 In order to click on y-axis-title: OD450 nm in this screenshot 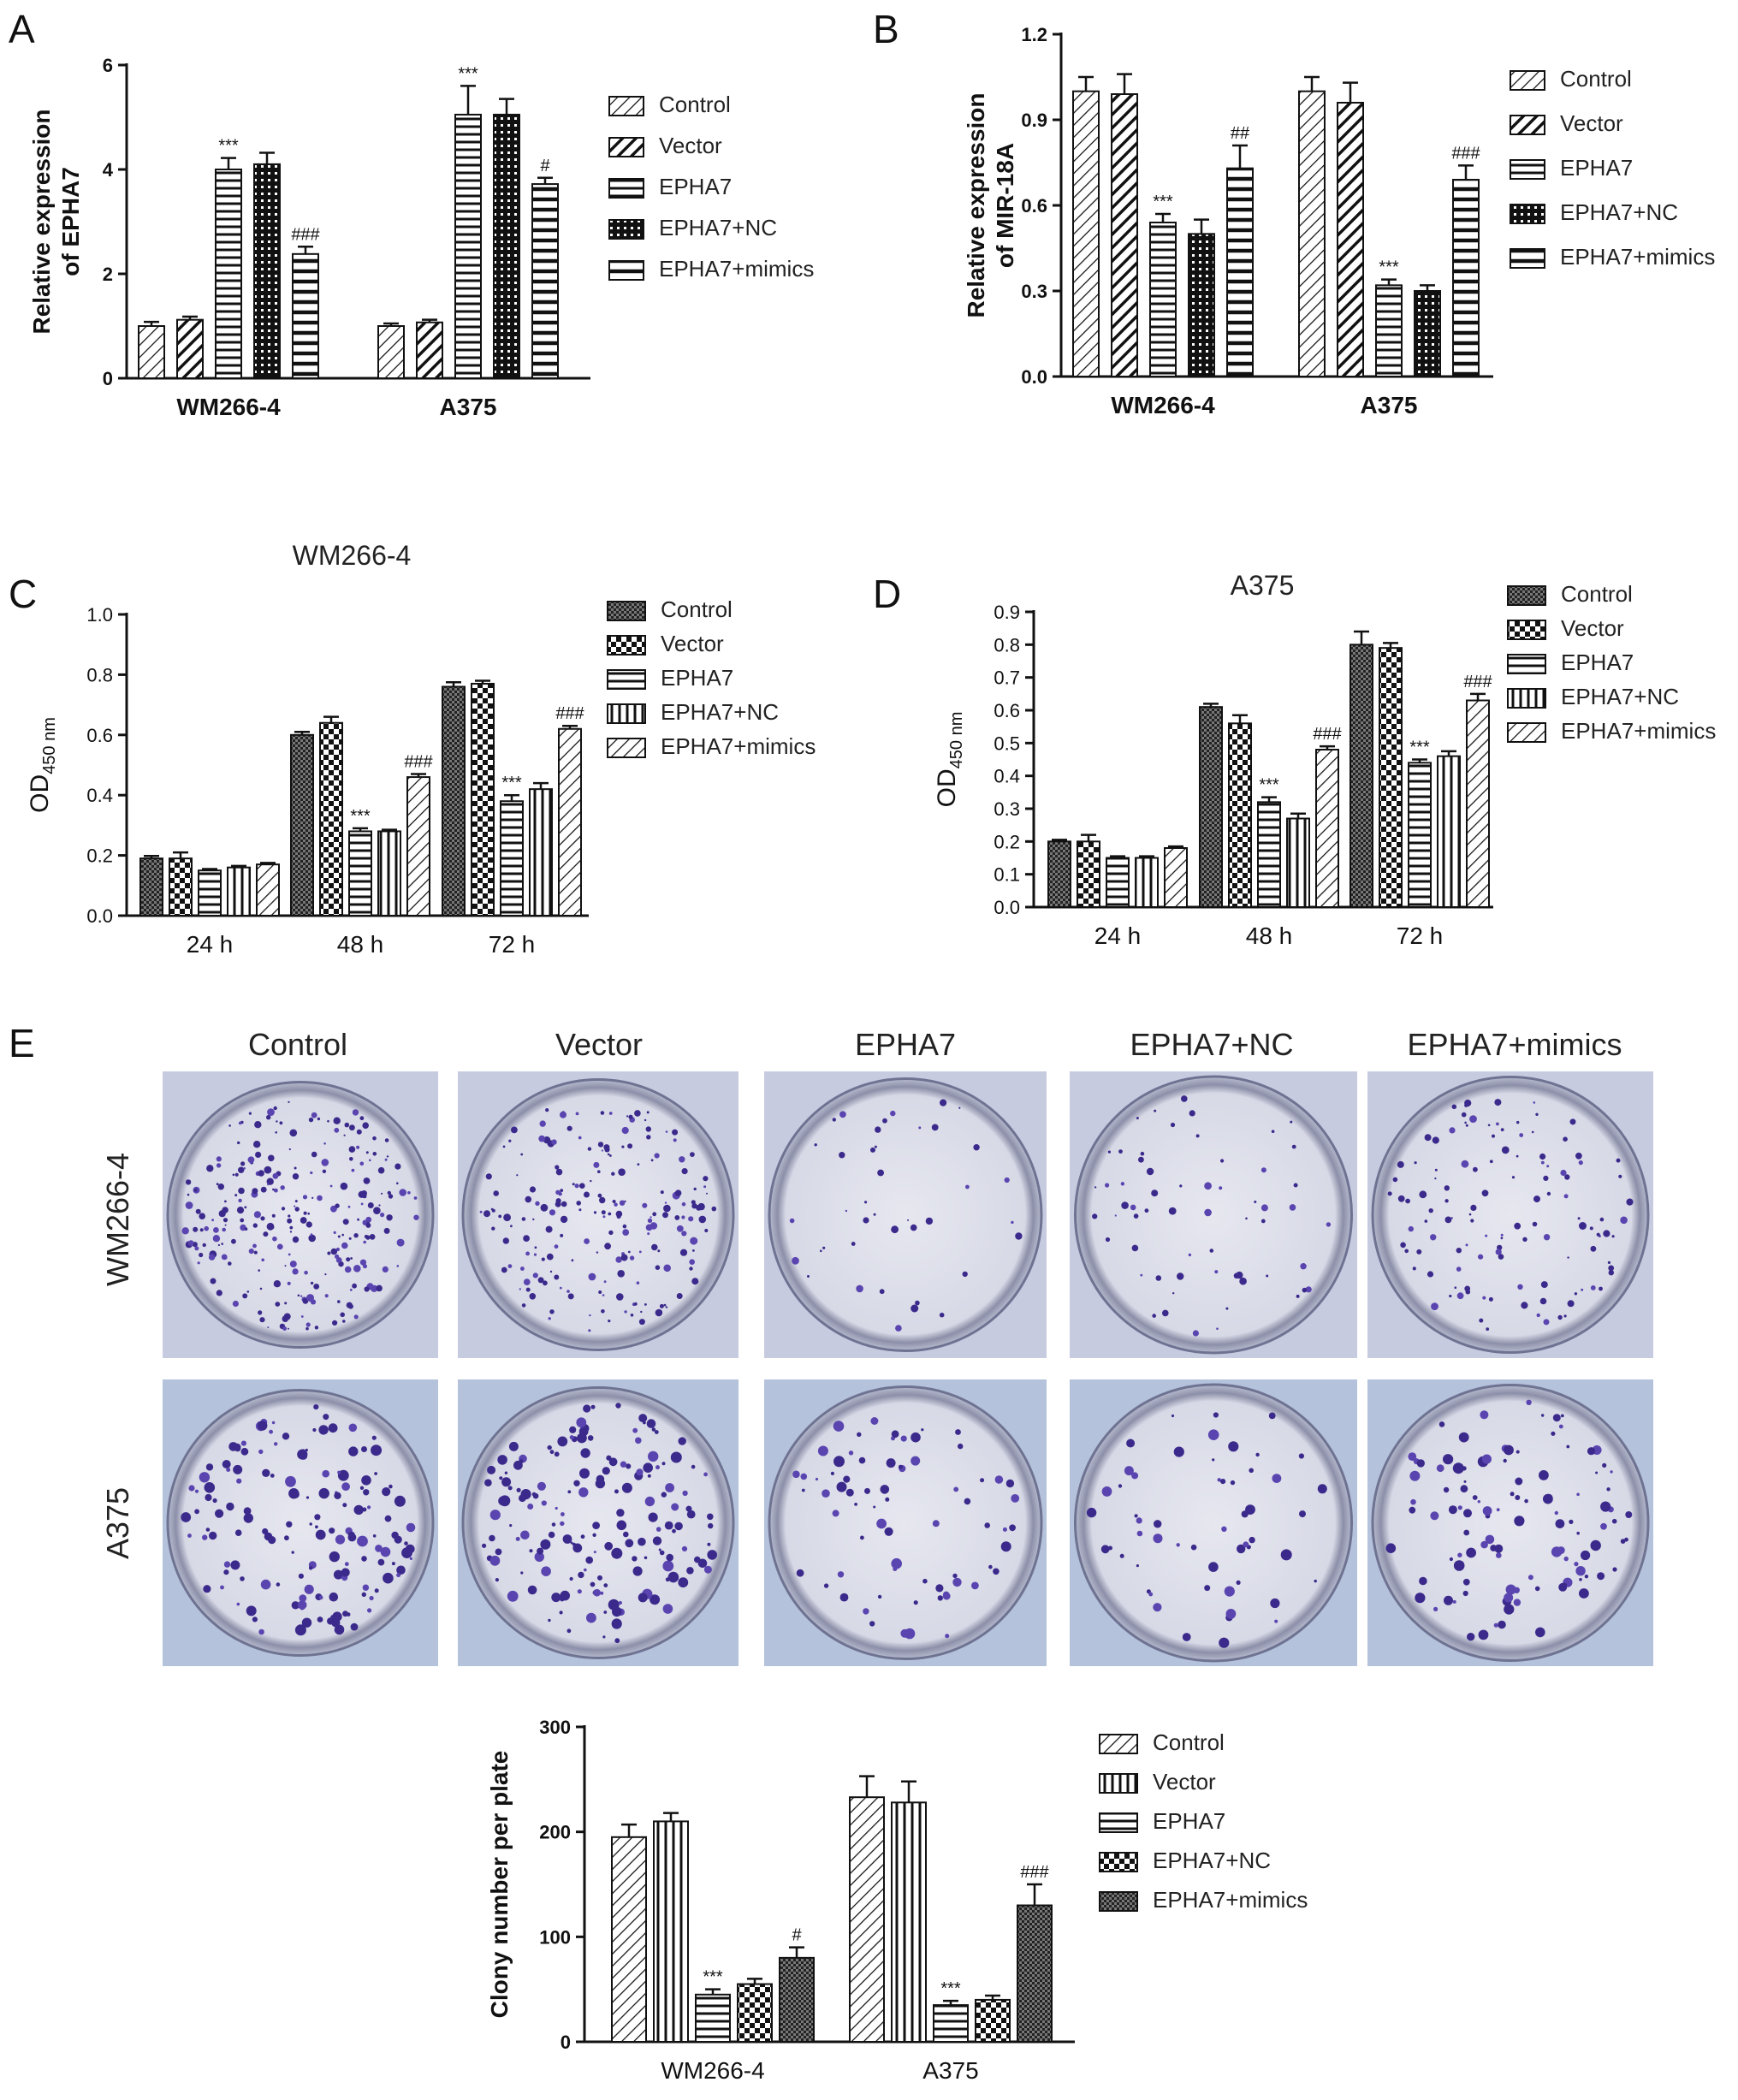, I will do `click(42, 765)`.